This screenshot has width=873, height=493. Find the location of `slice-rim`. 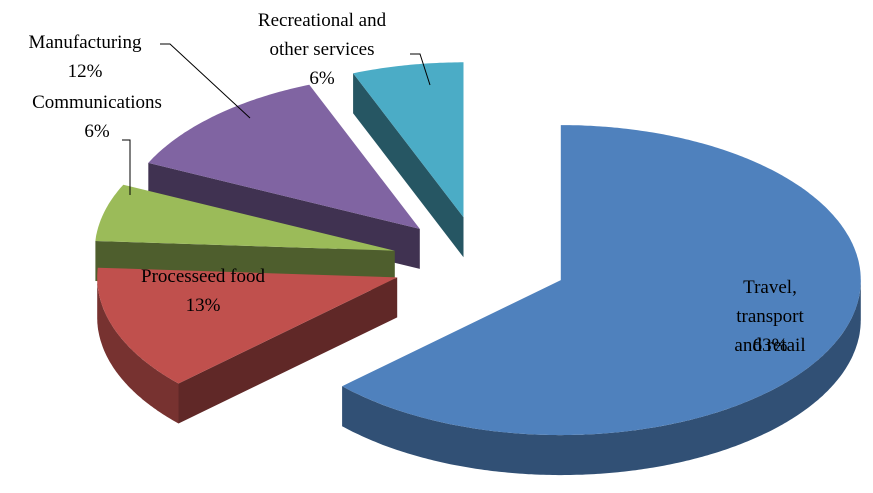

slice-rim is located at coordinates (138, 350).